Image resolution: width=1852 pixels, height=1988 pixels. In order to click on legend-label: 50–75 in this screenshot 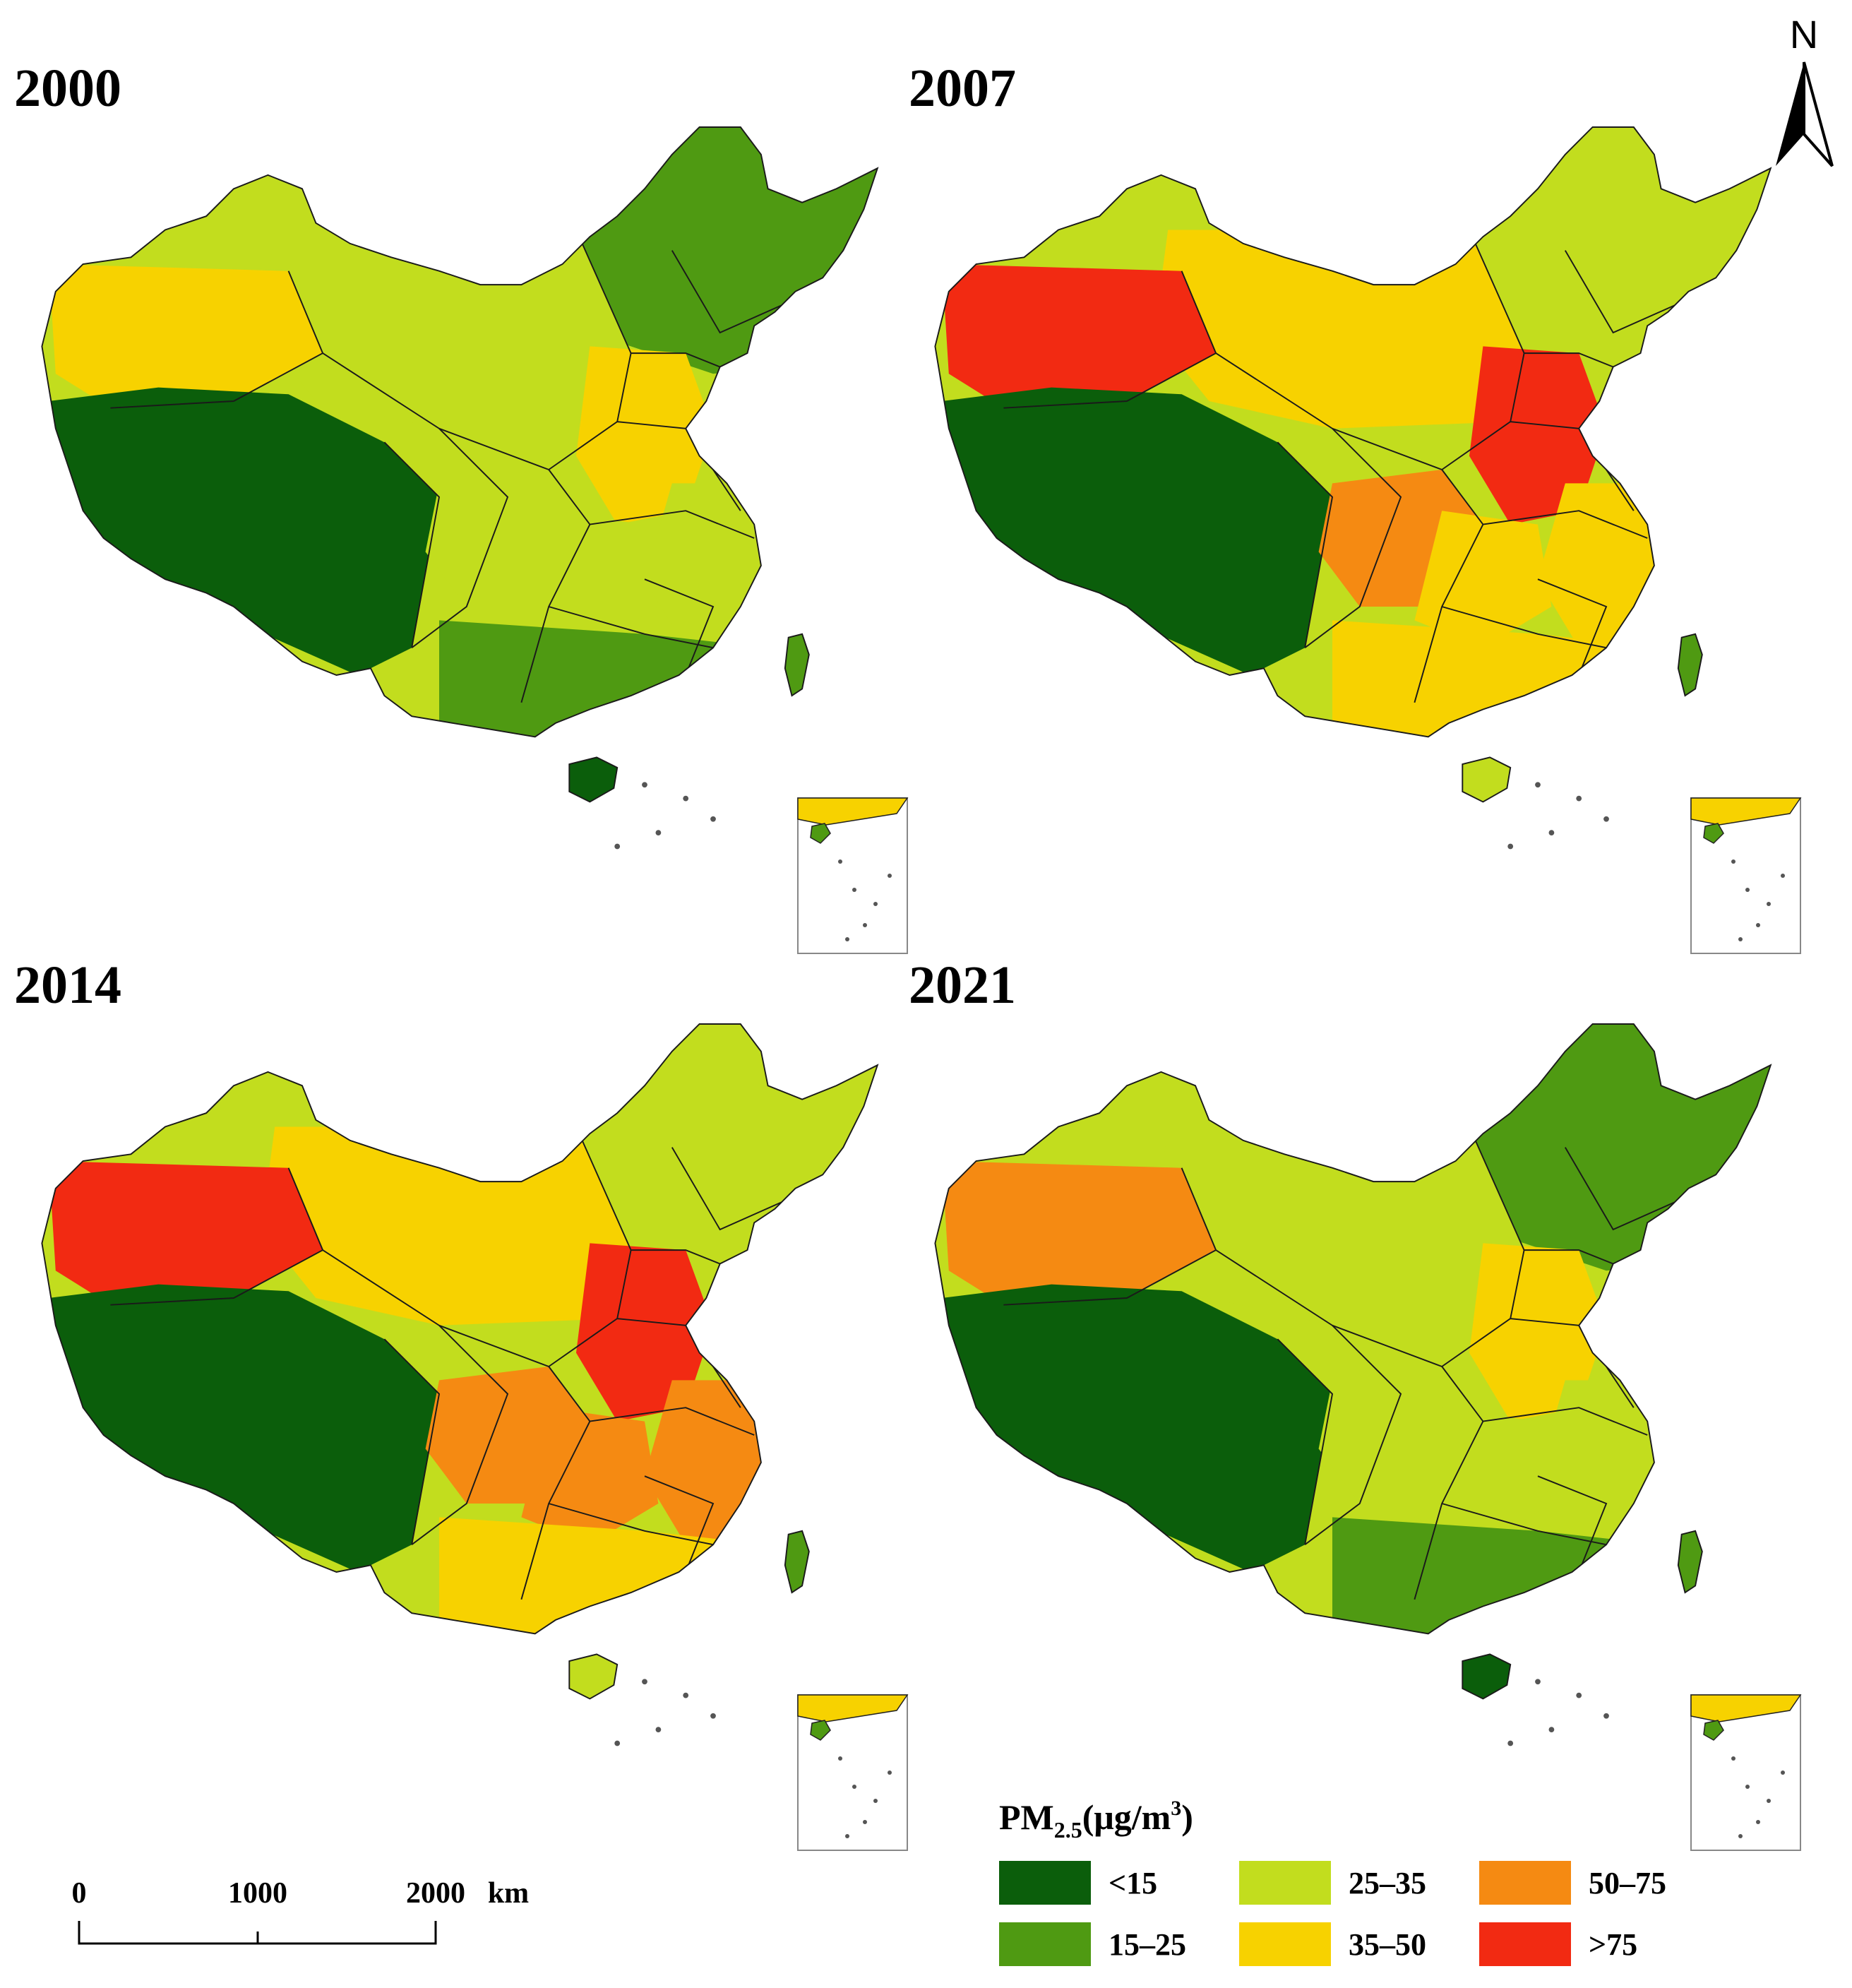, I will do `click(1627, 1883)`.